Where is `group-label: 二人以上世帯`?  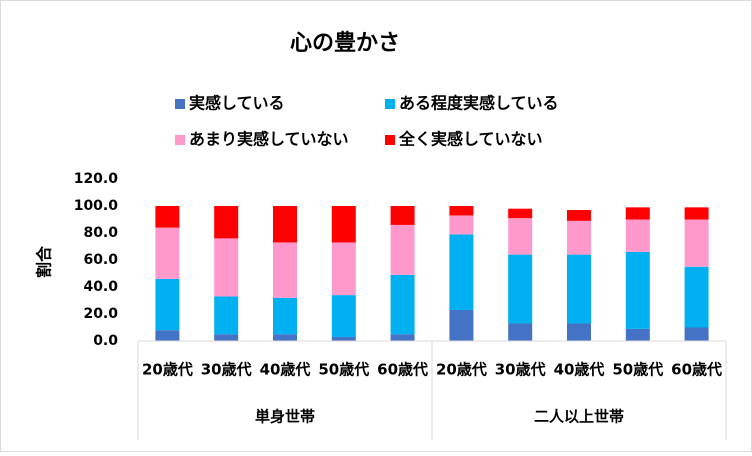 group-label: 二人以上世帯 is located at coordinates (579, 417).